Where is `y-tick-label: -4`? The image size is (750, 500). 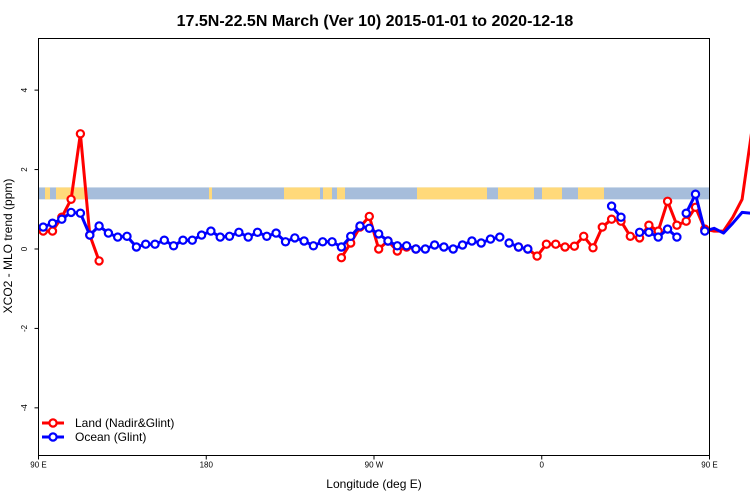
y-tick-label: -4 is located at coordinates (24, 408).